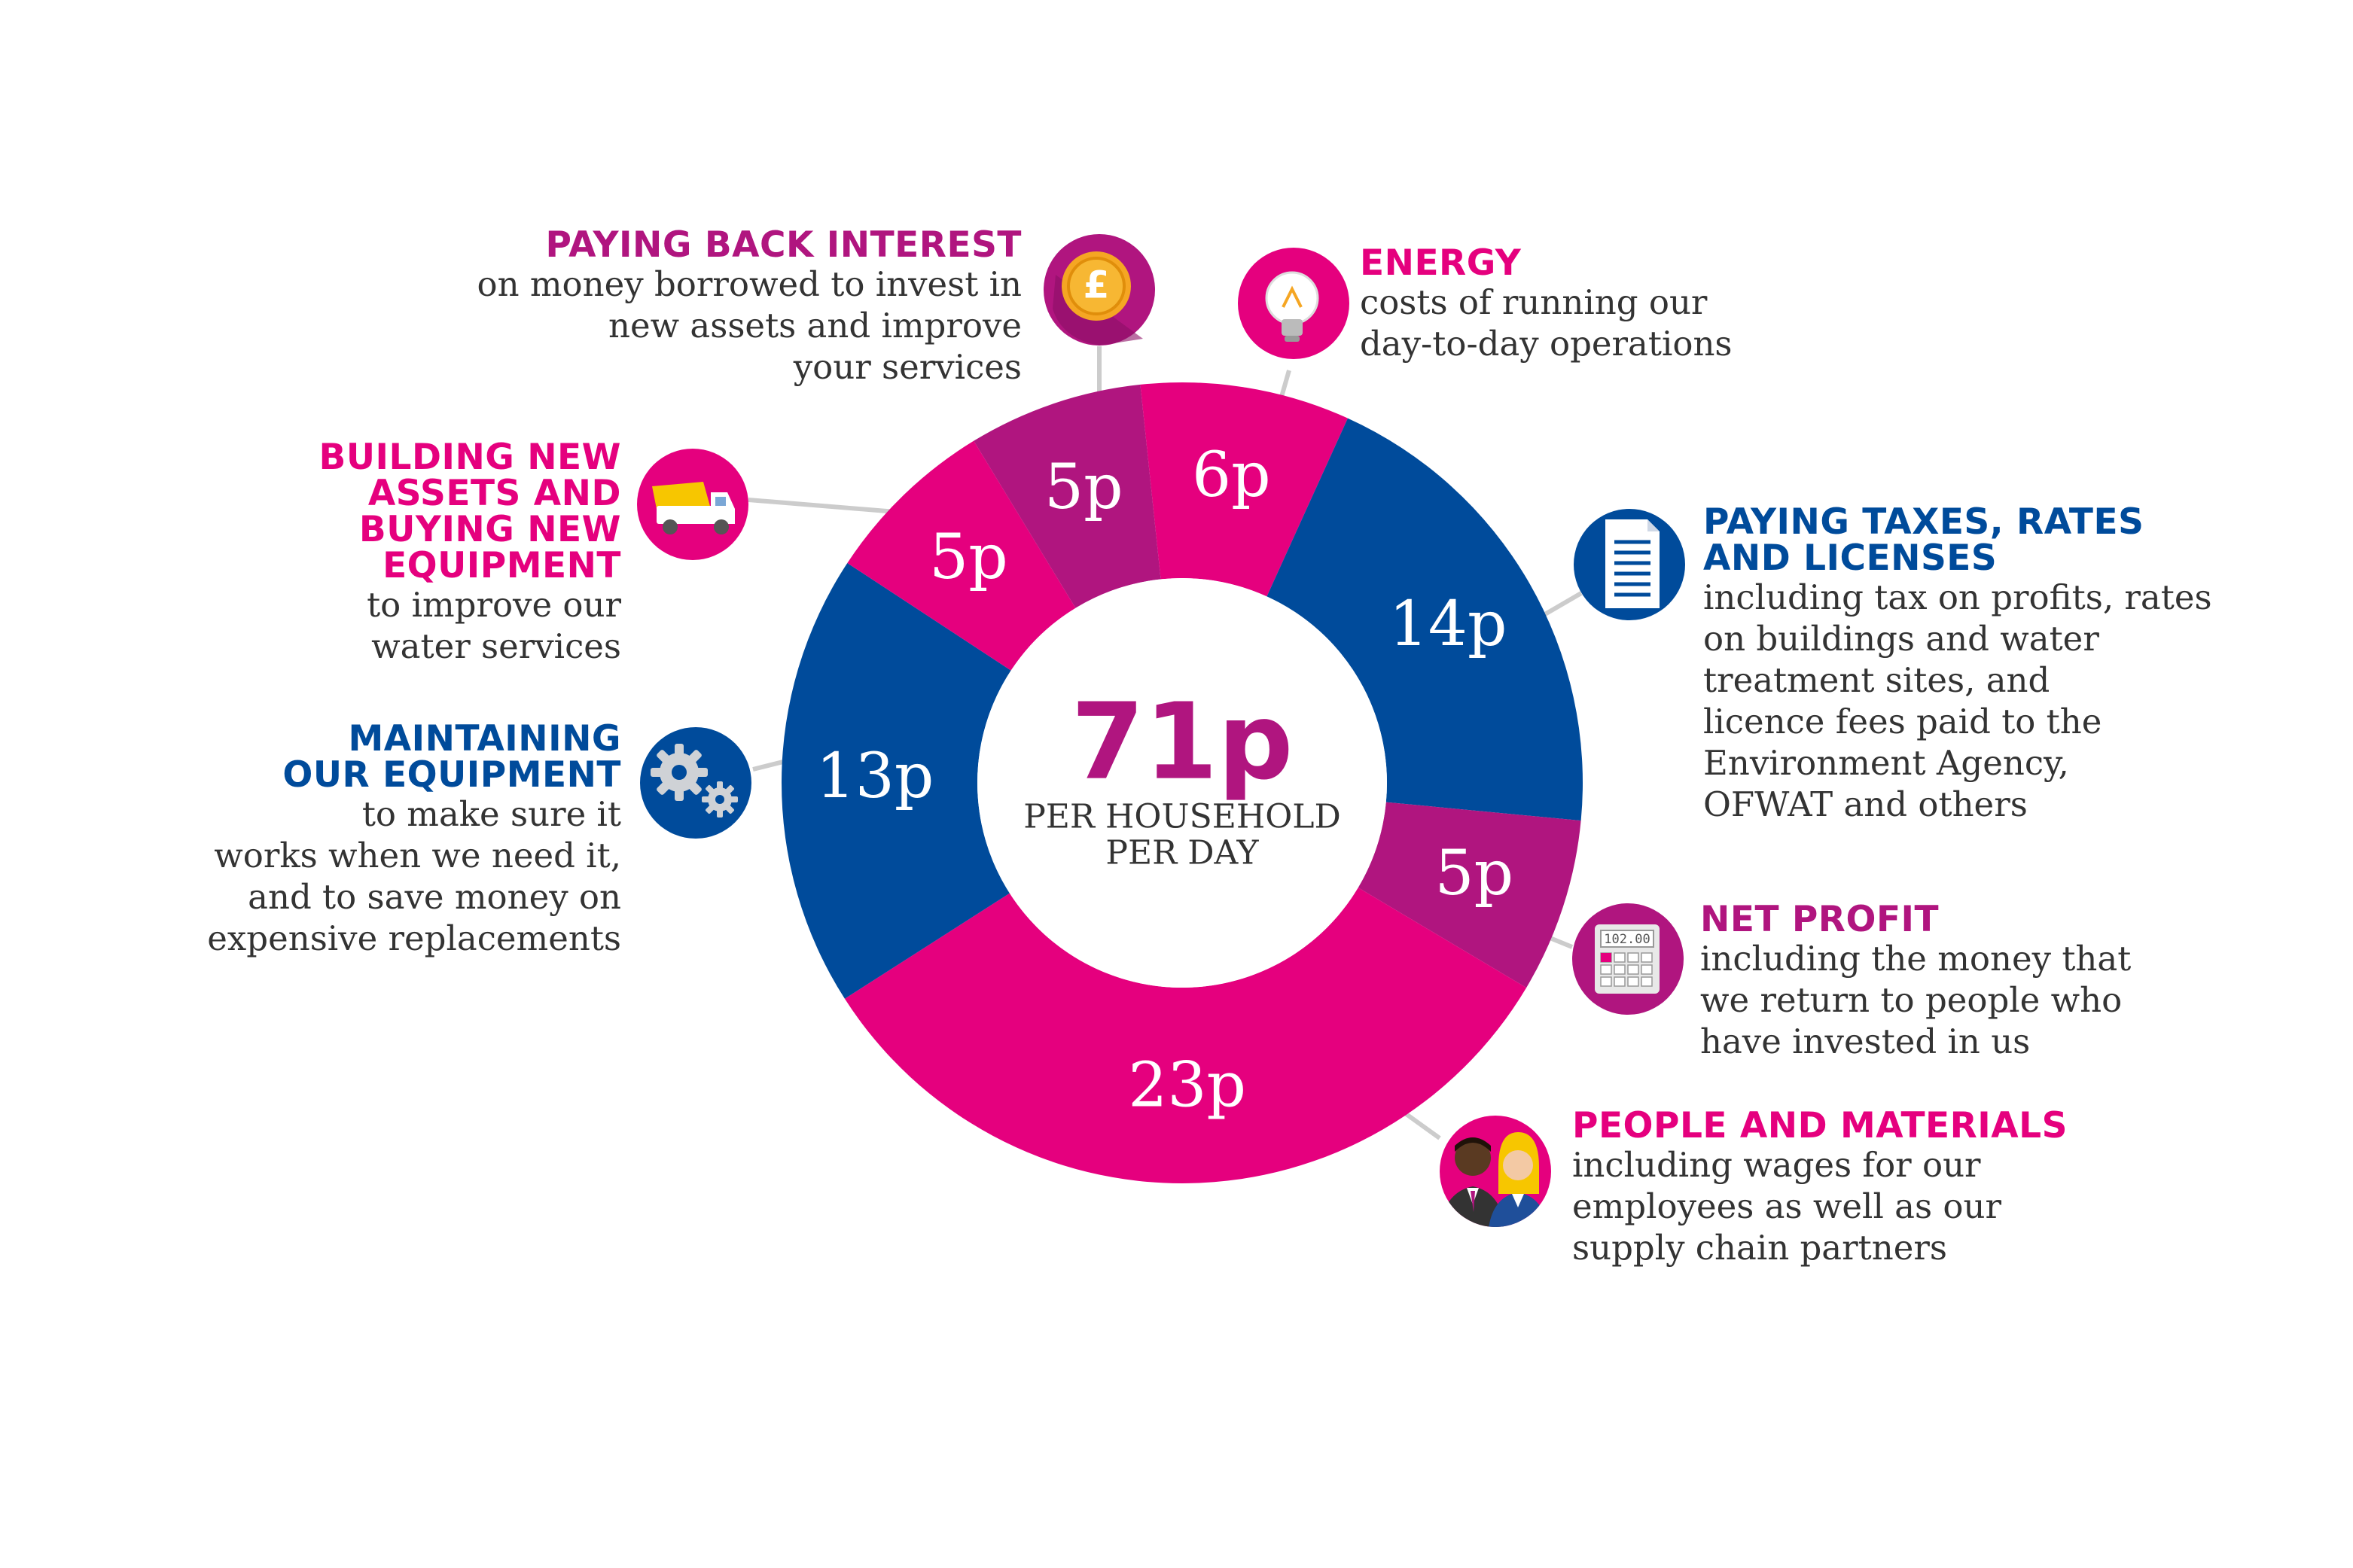 This screenshot has width=2353, height=1568. What do you see at coordinates (1474, 873) in the screenshot?
I see `slice-label-2: 5p` at bounding box center [1474, 873].